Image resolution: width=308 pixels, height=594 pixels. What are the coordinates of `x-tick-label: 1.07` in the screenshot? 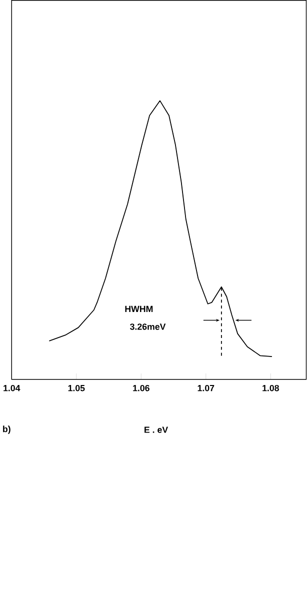 It's located at (206, 388).